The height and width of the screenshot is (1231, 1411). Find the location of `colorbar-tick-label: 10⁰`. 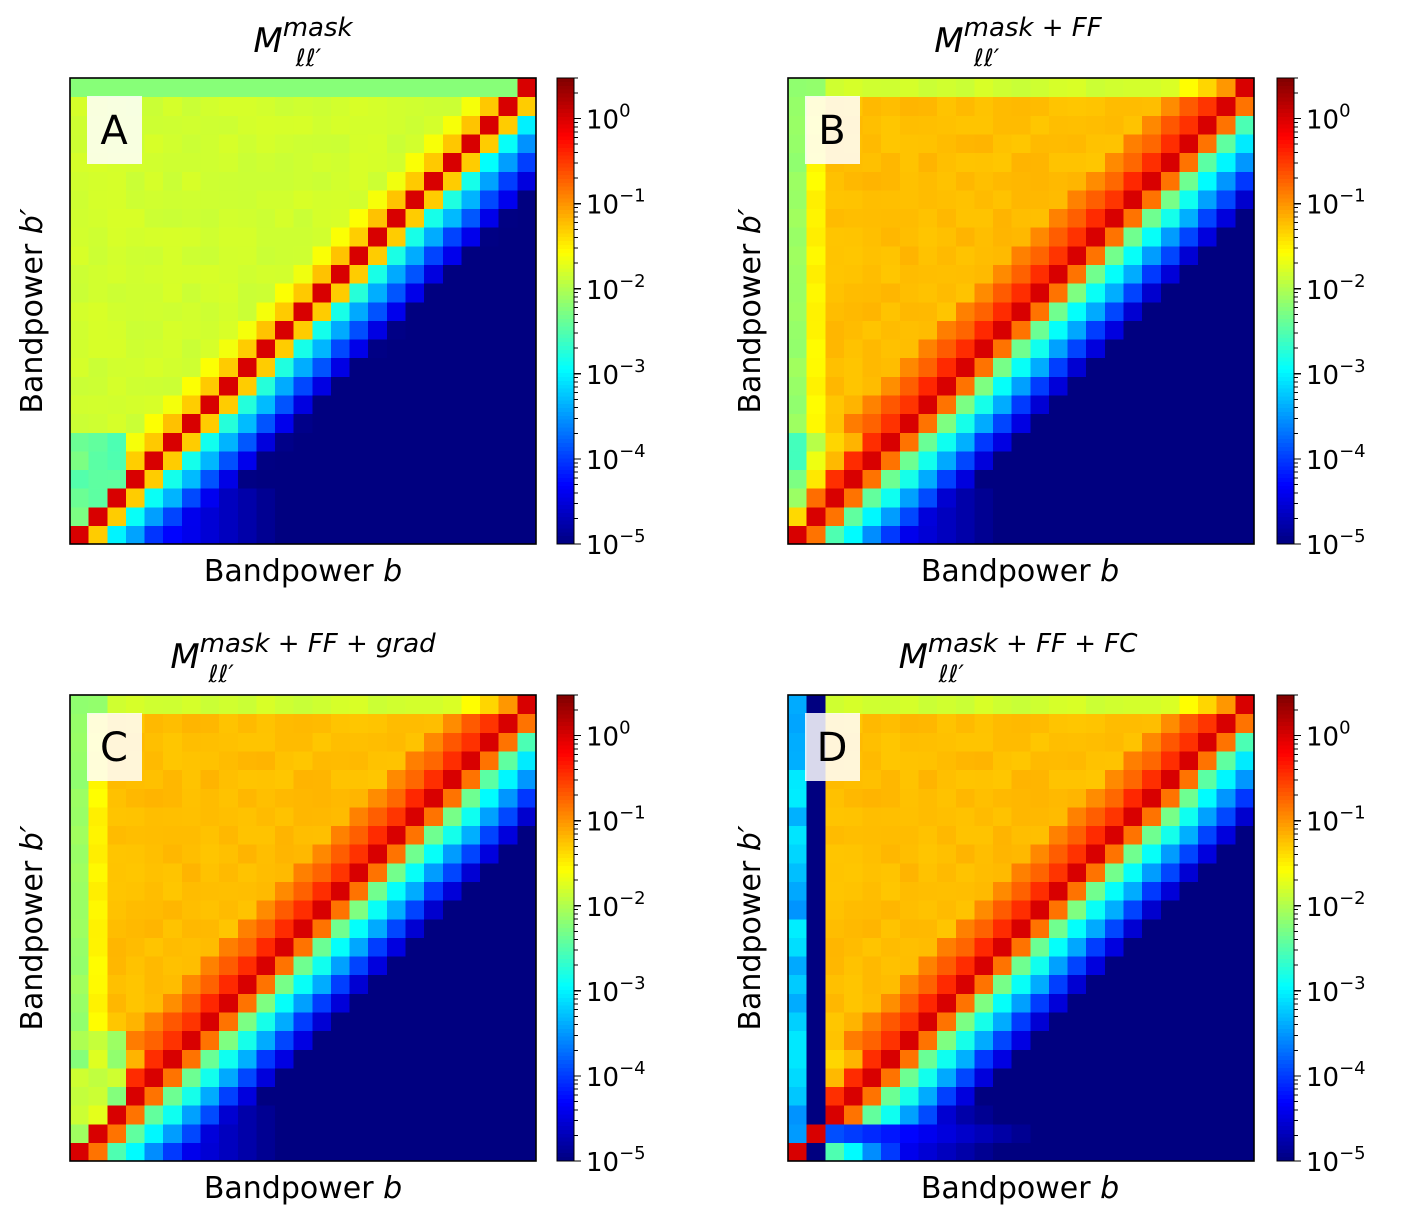

colorbar-tick-label: 10⁰ is located at coordinates (1328, 735).